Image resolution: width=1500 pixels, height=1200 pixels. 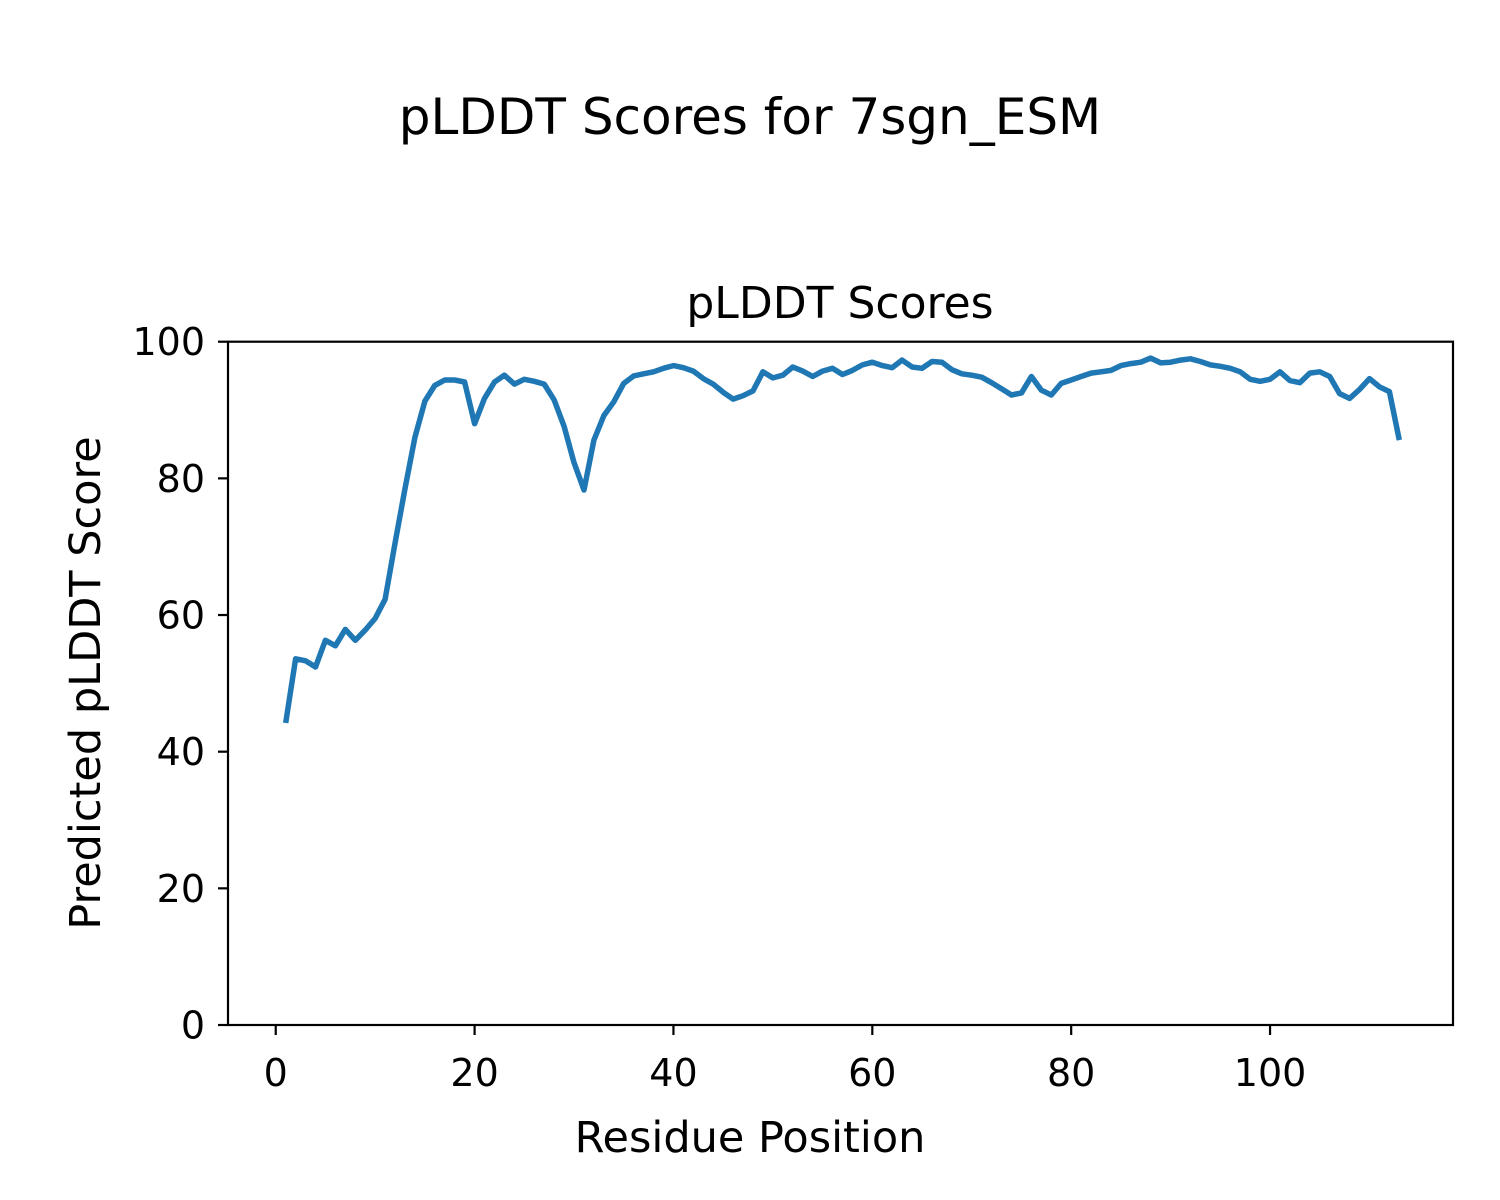 What do you see at coordinates (193, 1026) in the screenshot?
I see `y-tick-label: 0` at bounding box center [193, 1026].